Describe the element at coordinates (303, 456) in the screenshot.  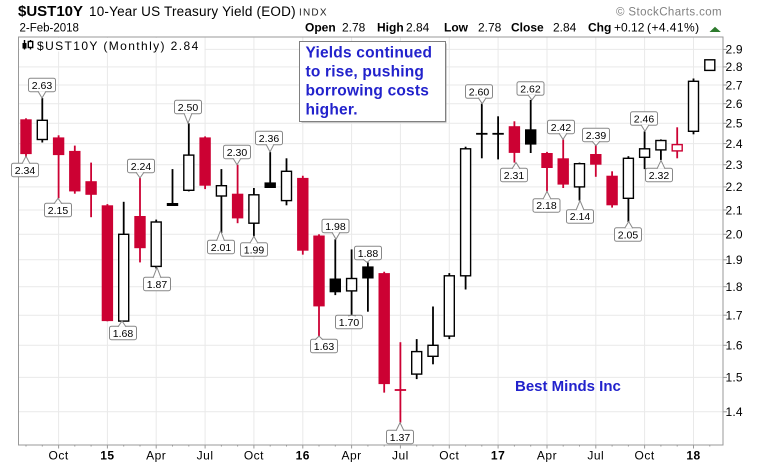
I see `svg-text: 16` at that location.